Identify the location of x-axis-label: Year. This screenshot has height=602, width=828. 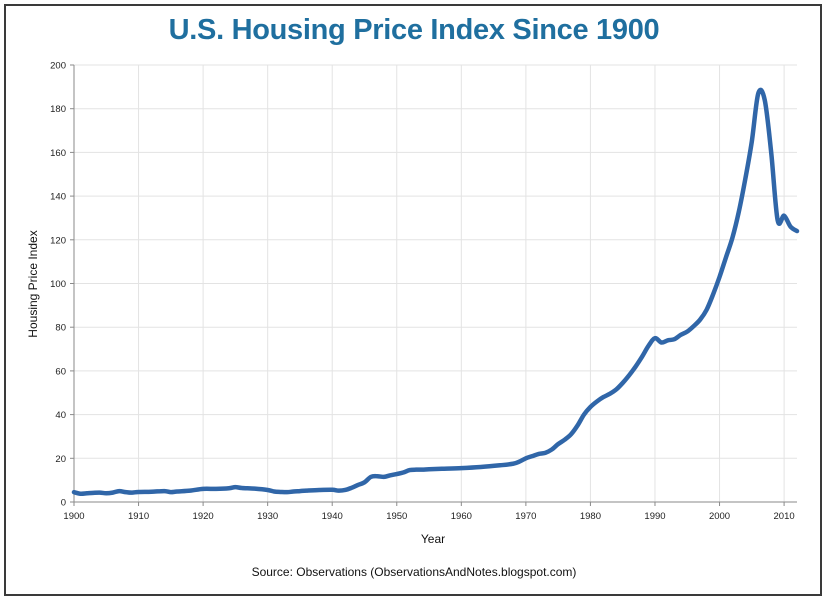
(433, 539).